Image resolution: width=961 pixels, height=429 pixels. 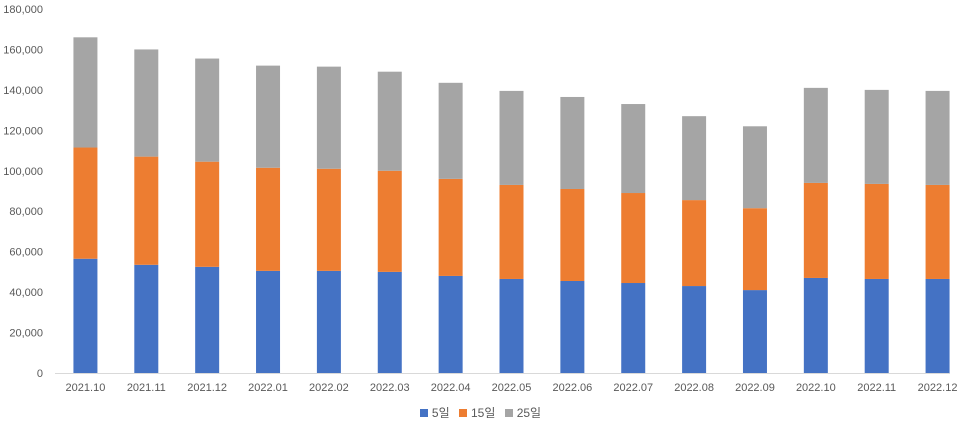 I want to click on y-tick-label: 160,000, so click(x=23, y=50).